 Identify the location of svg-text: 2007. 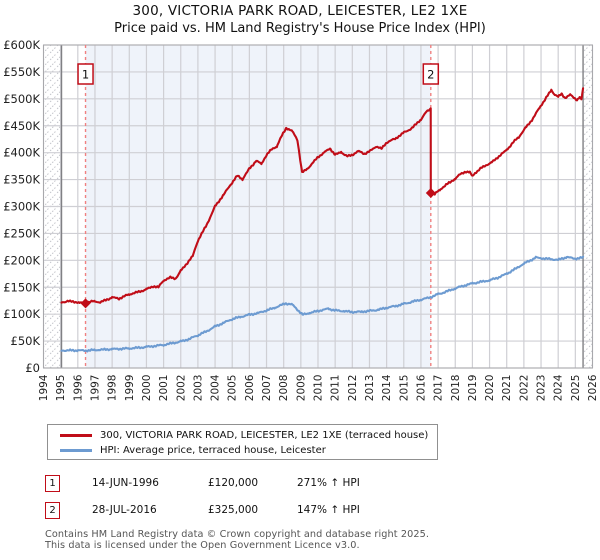
(267, 388).